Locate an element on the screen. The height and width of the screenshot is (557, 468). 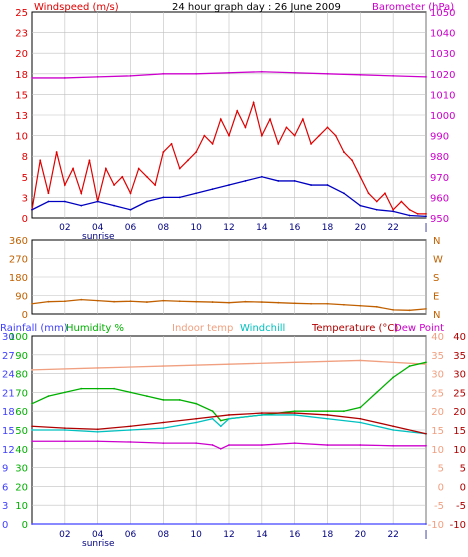
humidity-tick-label: 60 is located at coordinates (21, 412).